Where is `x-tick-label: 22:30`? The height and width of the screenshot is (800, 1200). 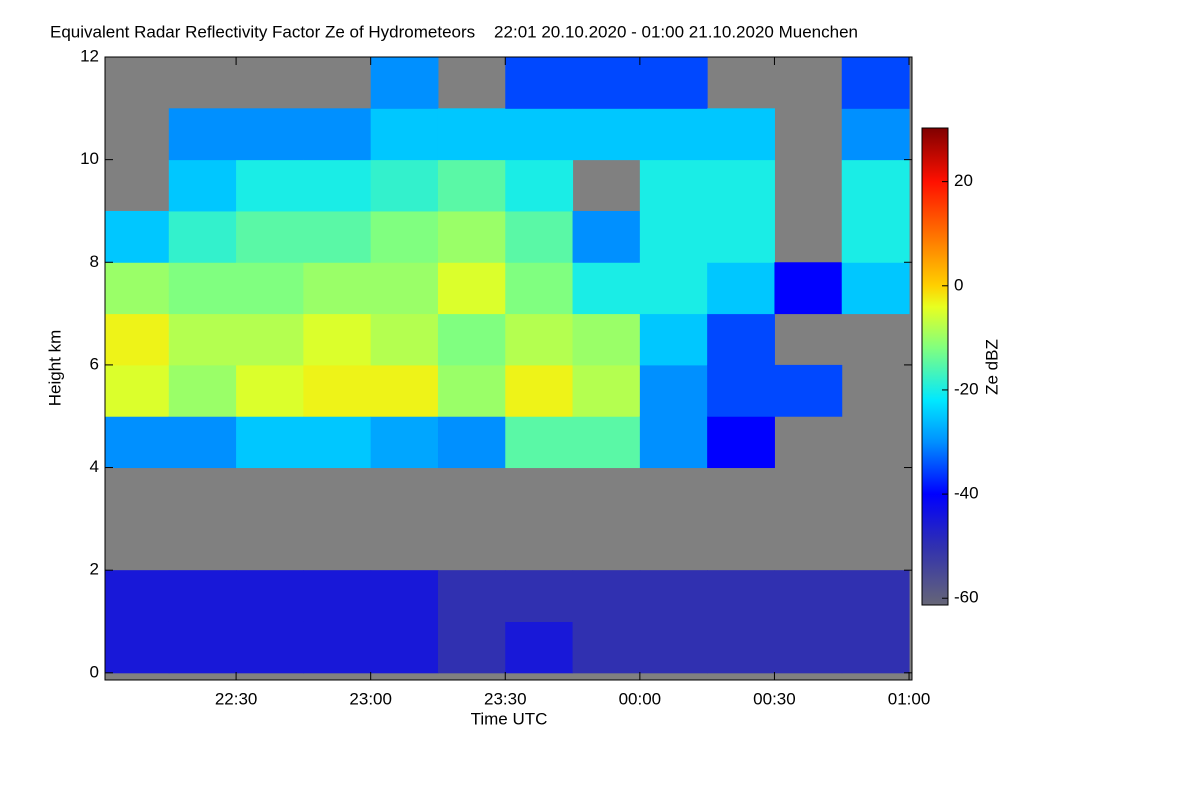 x-tick-label: 22:30 is located at coordinates (236, 698).